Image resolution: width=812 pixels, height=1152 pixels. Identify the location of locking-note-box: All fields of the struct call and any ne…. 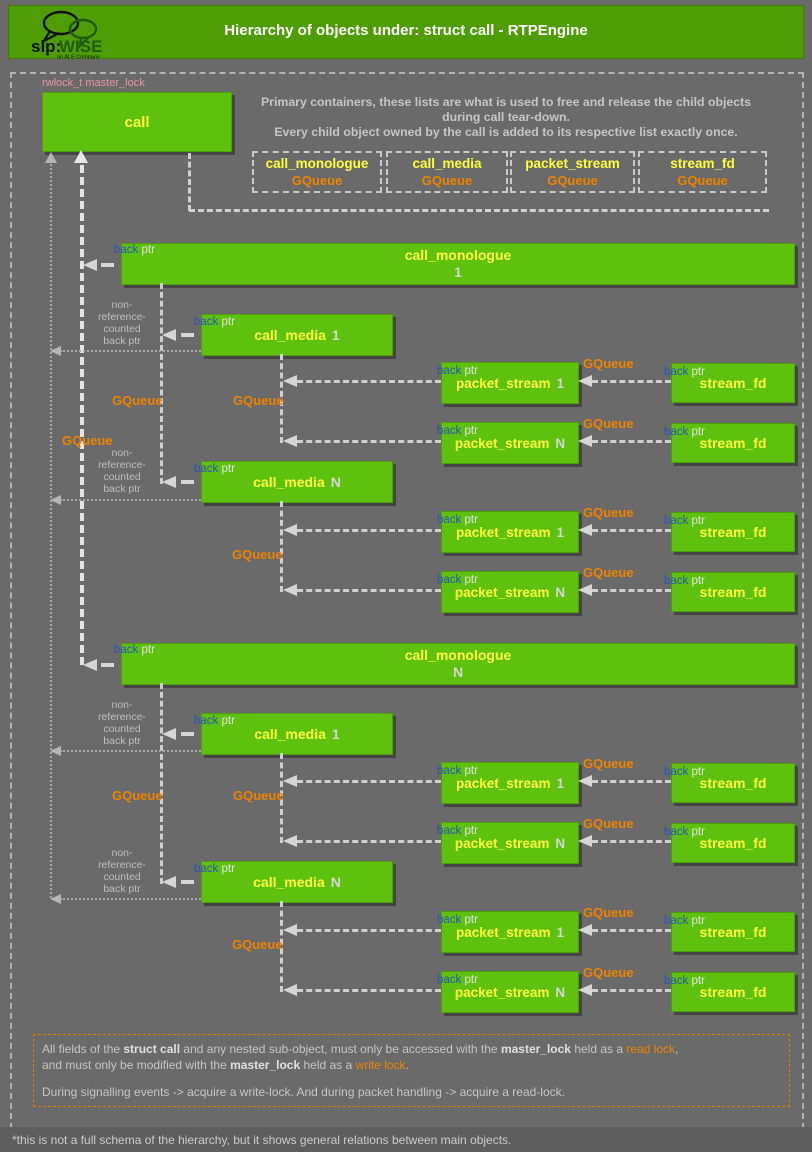
(411, 1070).